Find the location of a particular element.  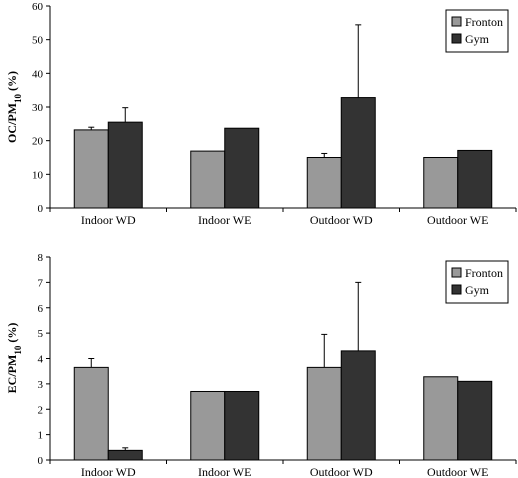

y-tick-label: 8 is located at coordinates (41, 258).